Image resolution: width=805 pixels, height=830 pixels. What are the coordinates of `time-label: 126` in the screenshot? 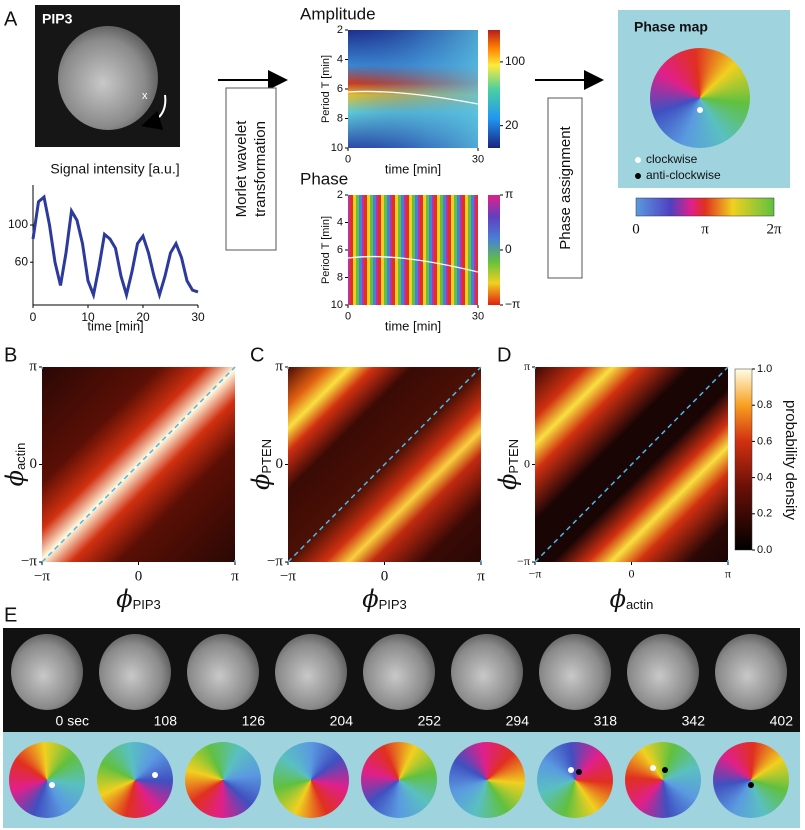 It's located at (254, 721).